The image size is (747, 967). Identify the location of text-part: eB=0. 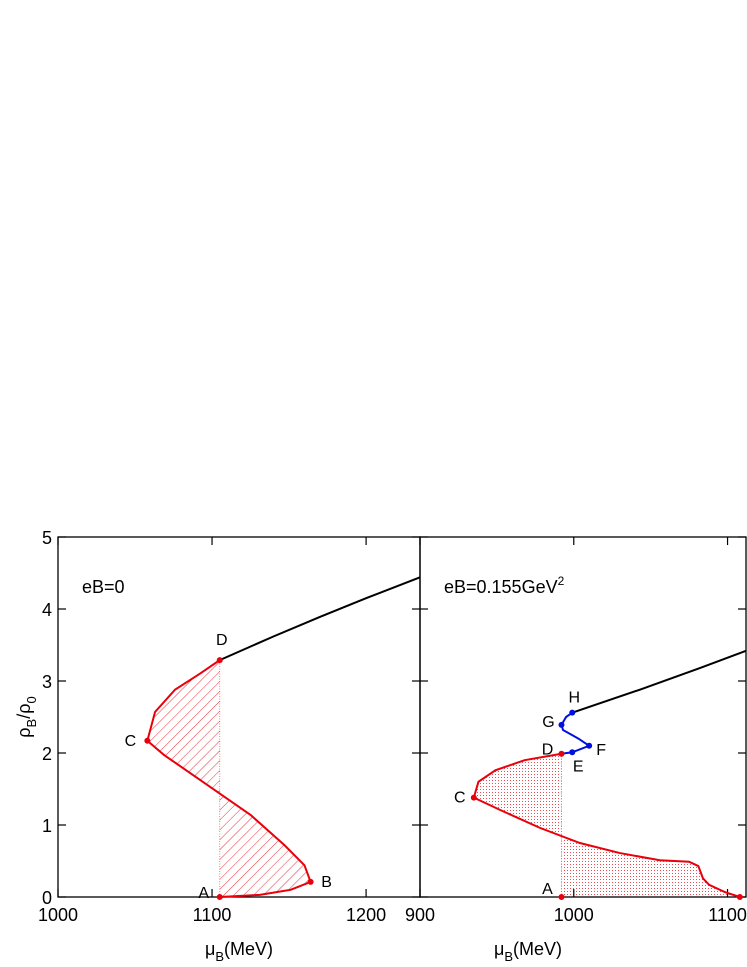
(103, 587).